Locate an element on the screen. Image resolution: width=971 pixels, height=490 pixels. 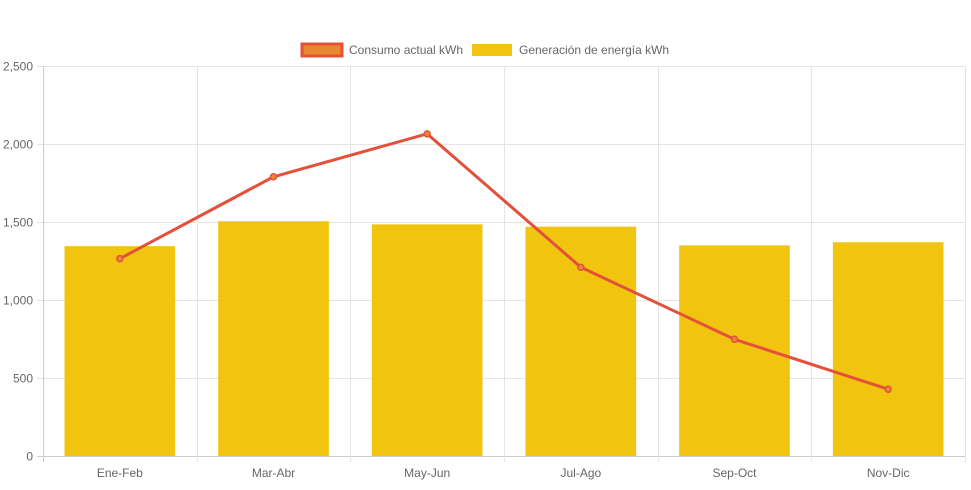
y-tick-label: 0 is located at coordinates (29, 457).